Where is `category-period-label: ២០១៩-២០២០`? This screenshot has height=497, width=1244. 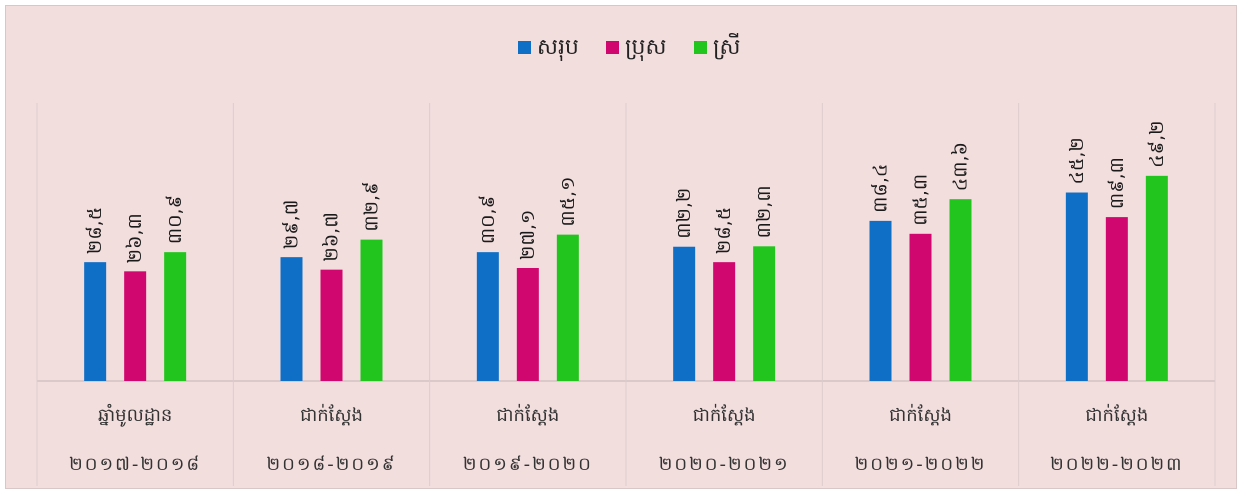 category-period-label: ២០១៩-២០២០ is located at coordinates (528, 464).